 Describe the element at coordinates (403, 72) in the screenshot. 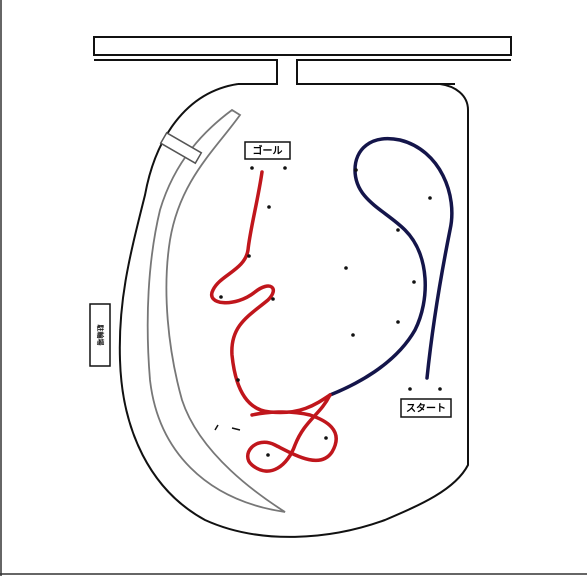

I see `gate-right` at that location.